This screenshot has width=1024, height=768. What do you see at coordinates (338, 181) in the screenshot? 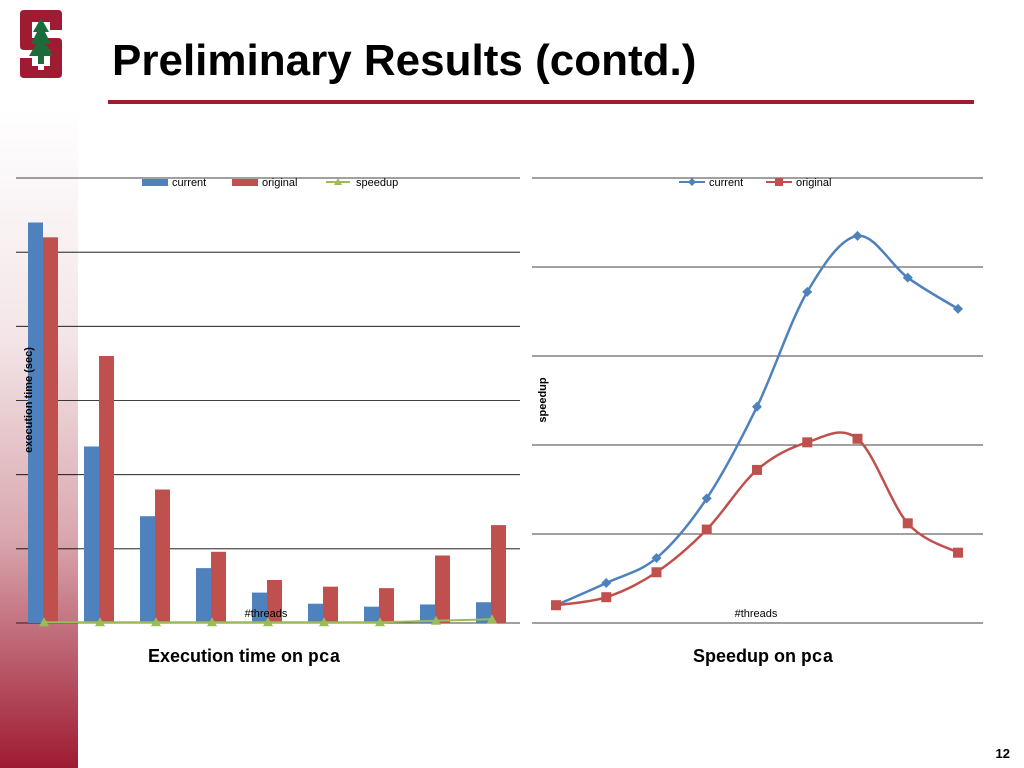
I see `legend-marker-speedup` at bounding box center [338, 181].